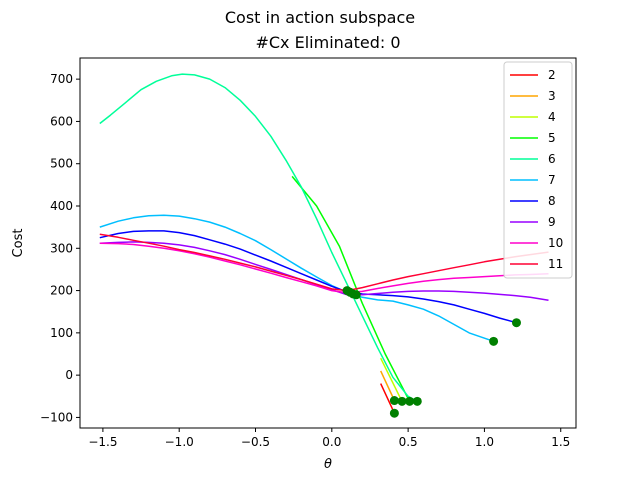  What do you see at coordinates (552, 96) in the screenshot?
I see `legend-label-3: 3` at bounding box center [552, 96].